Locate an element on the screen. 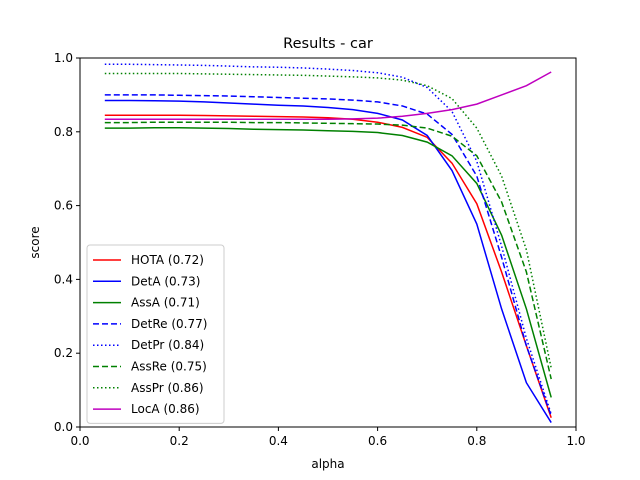 The image size is (640, 480). y-axis: 0.0 0.2 0.4 0.6 0.8 1.0 is located at coordinates (67, 242).